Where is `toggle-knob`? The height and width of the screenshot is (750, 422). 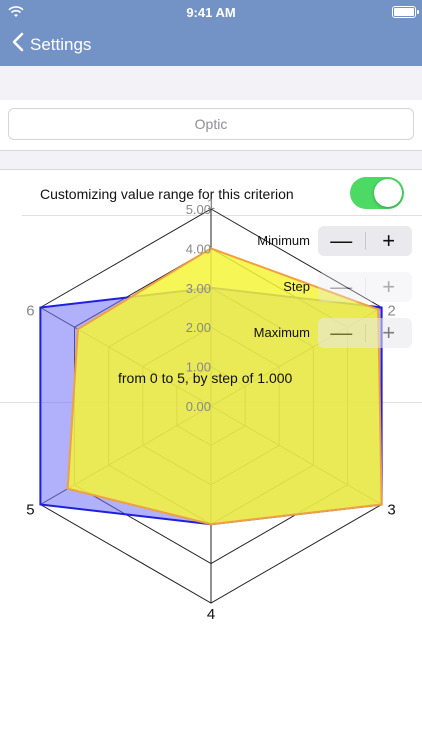
toggle-knob is located at coordinates (388, 193).